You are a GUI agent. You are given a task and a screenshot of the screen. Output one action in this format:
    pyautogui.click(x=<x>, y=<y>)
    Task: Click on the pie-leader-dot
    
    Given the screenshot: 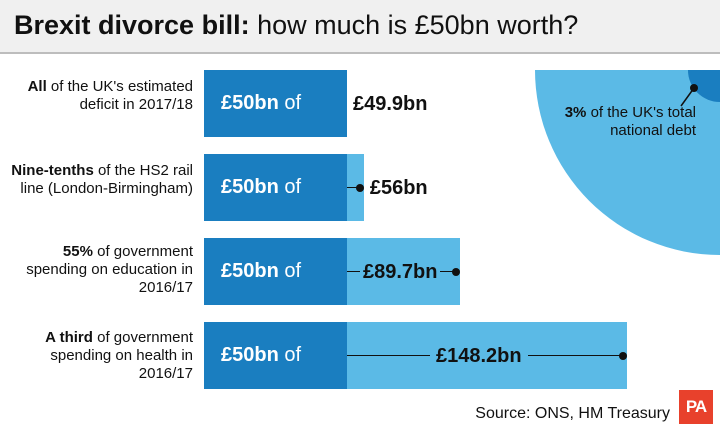 What is the action you would take?
    pyautogui.click(x=694, y=88)
    